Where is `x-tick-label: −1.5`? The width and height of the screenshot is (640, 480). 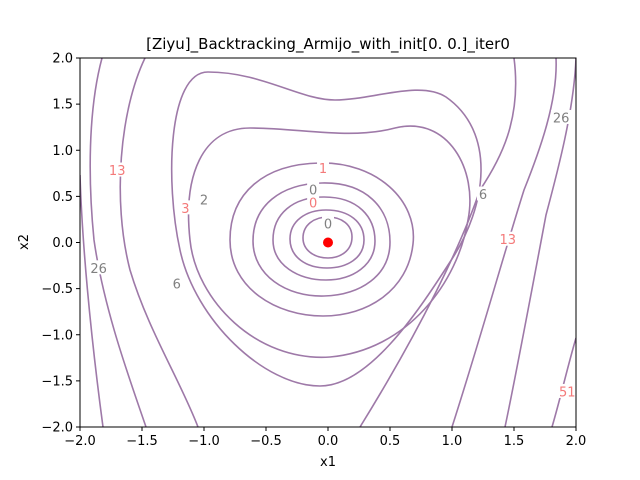 x-tick-label: −1.5 is located at coordinates (142, 441).